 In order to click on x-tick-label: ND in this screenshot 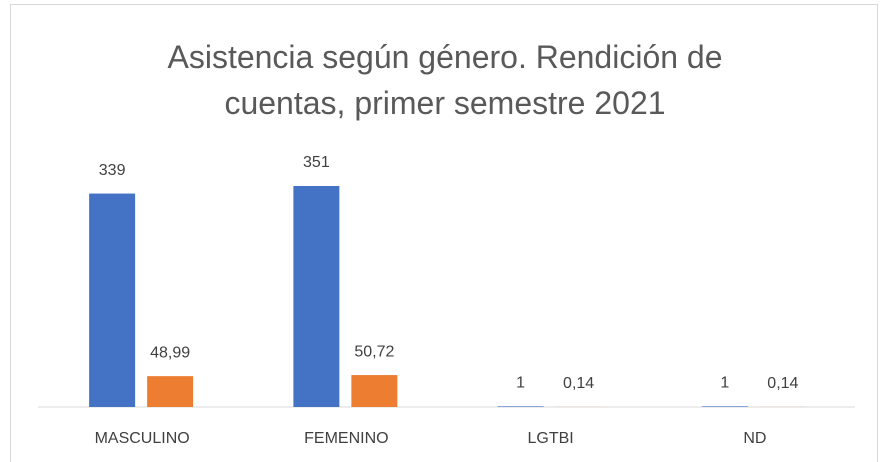, I will do `click(754, 438)`.